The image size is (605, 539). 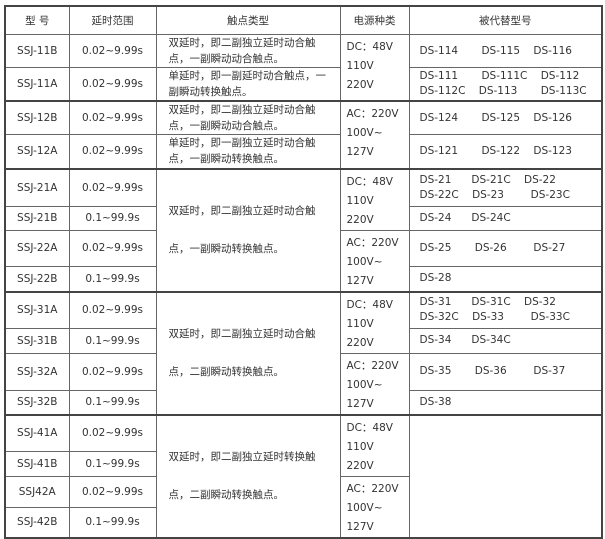 What do you see at coordinates (37, 372) in the screenshot?
I see `model-cell: SSJ-32A` at bounding box center [37, 372].